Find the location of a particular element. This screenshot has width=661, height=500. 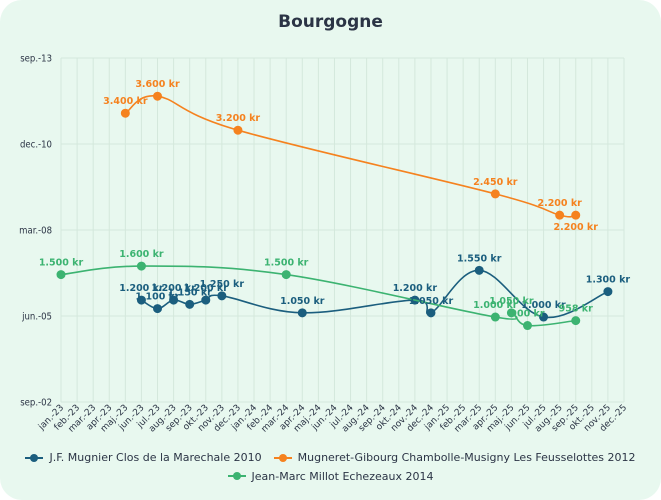

legend-label: J.F. Mugnier Clos de la Marechale 2010 is located at coordinates (155, 457).